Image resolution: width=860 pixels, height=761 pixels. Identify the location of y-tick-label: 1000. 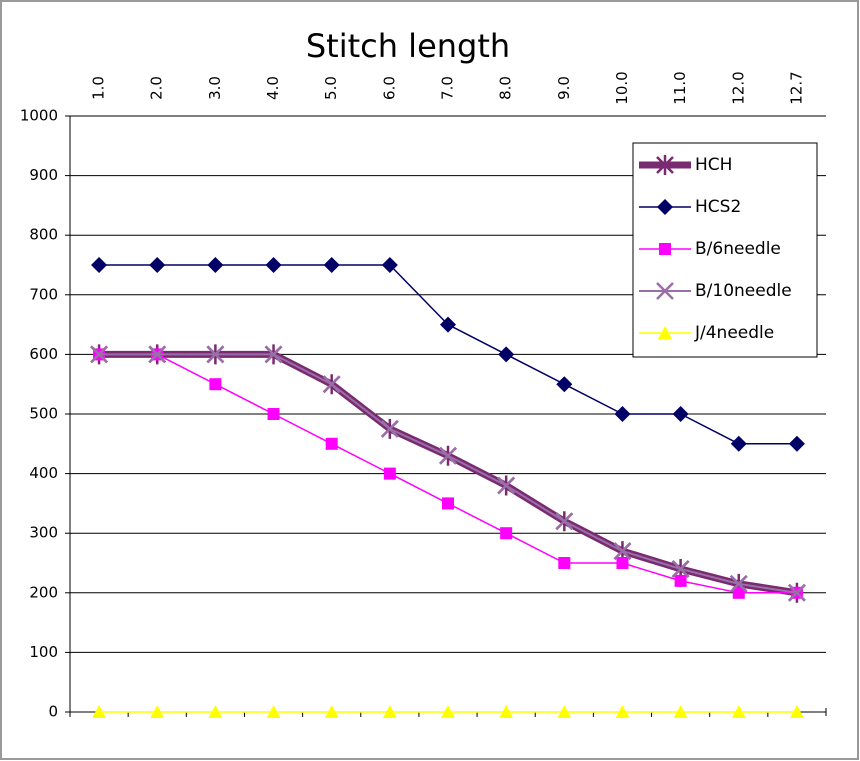
(39, 116).